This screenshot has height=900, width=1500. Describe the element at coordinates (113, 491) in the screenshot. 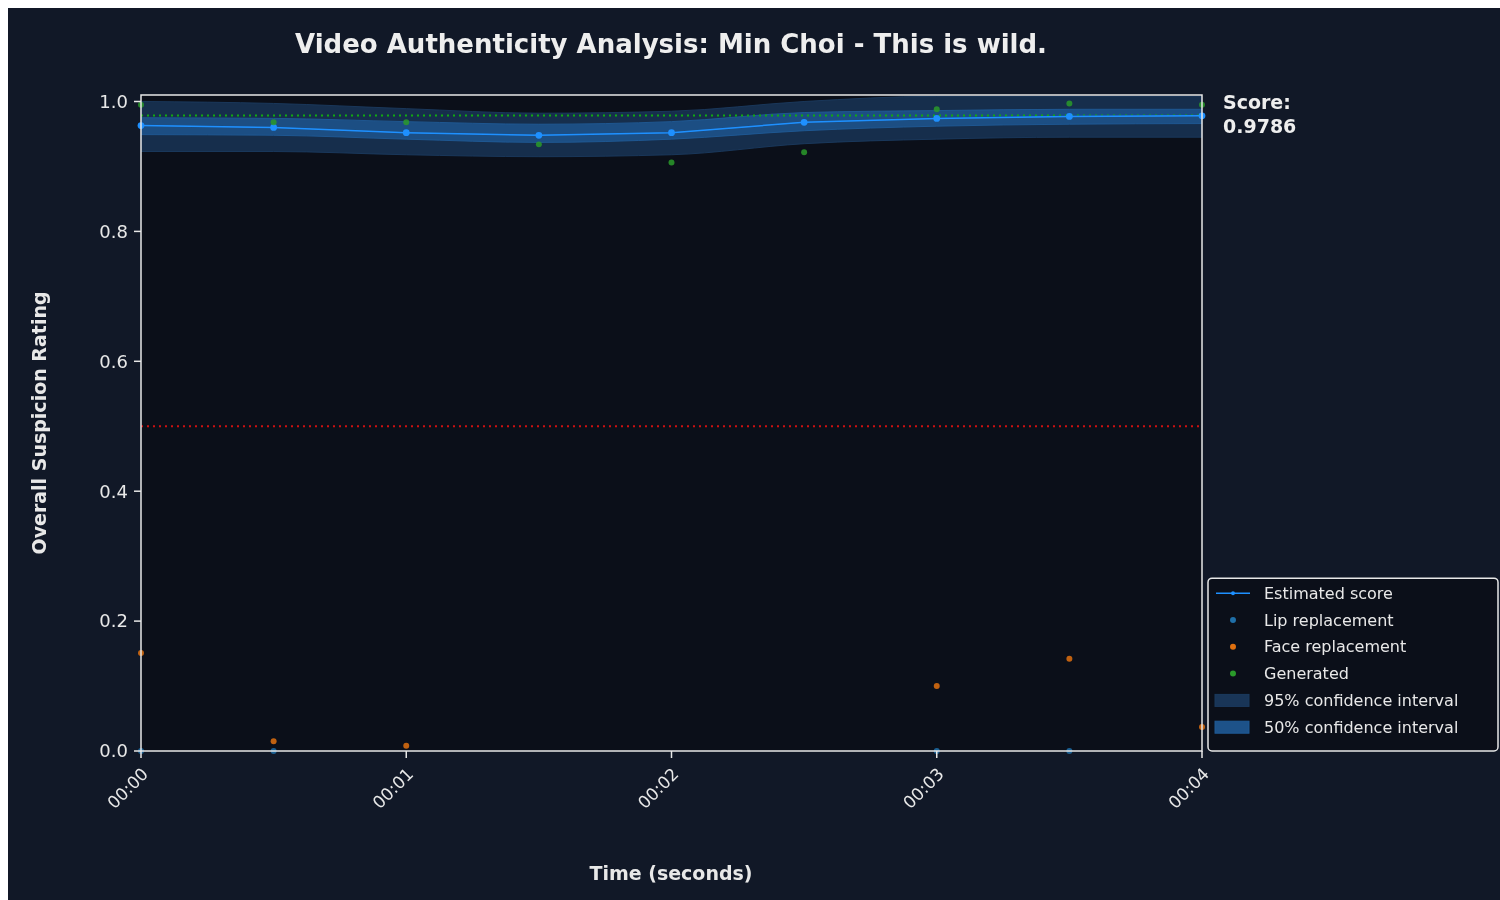

I see `y-tick-label: 0.4` at that location.